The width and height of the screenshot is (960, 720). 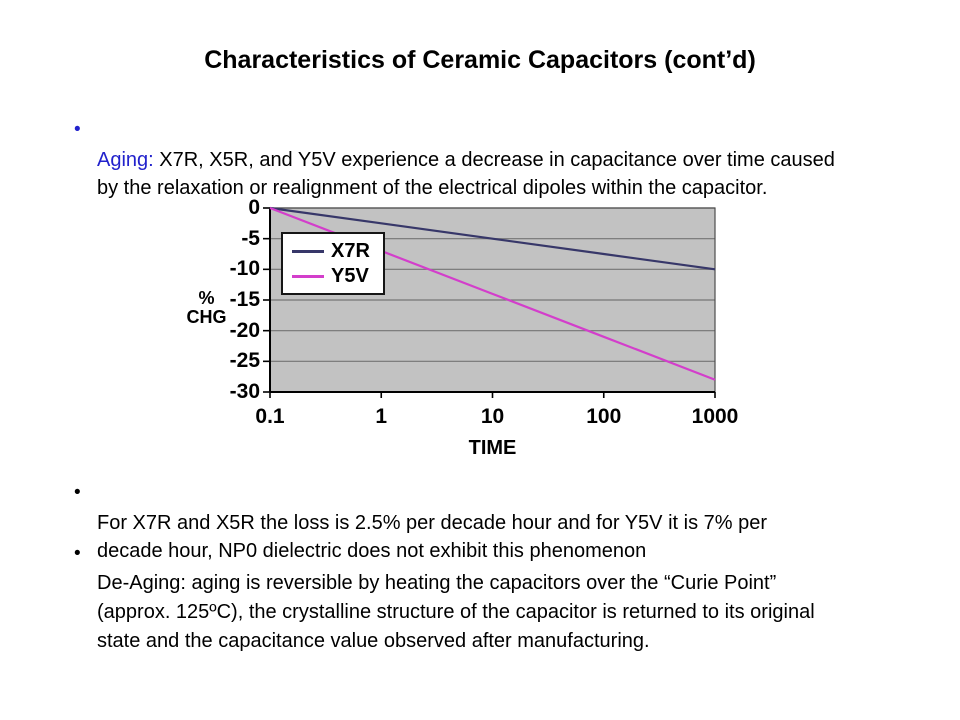 I want to click on legend-entry-x7r: X7R, so click(x=337, y=251).